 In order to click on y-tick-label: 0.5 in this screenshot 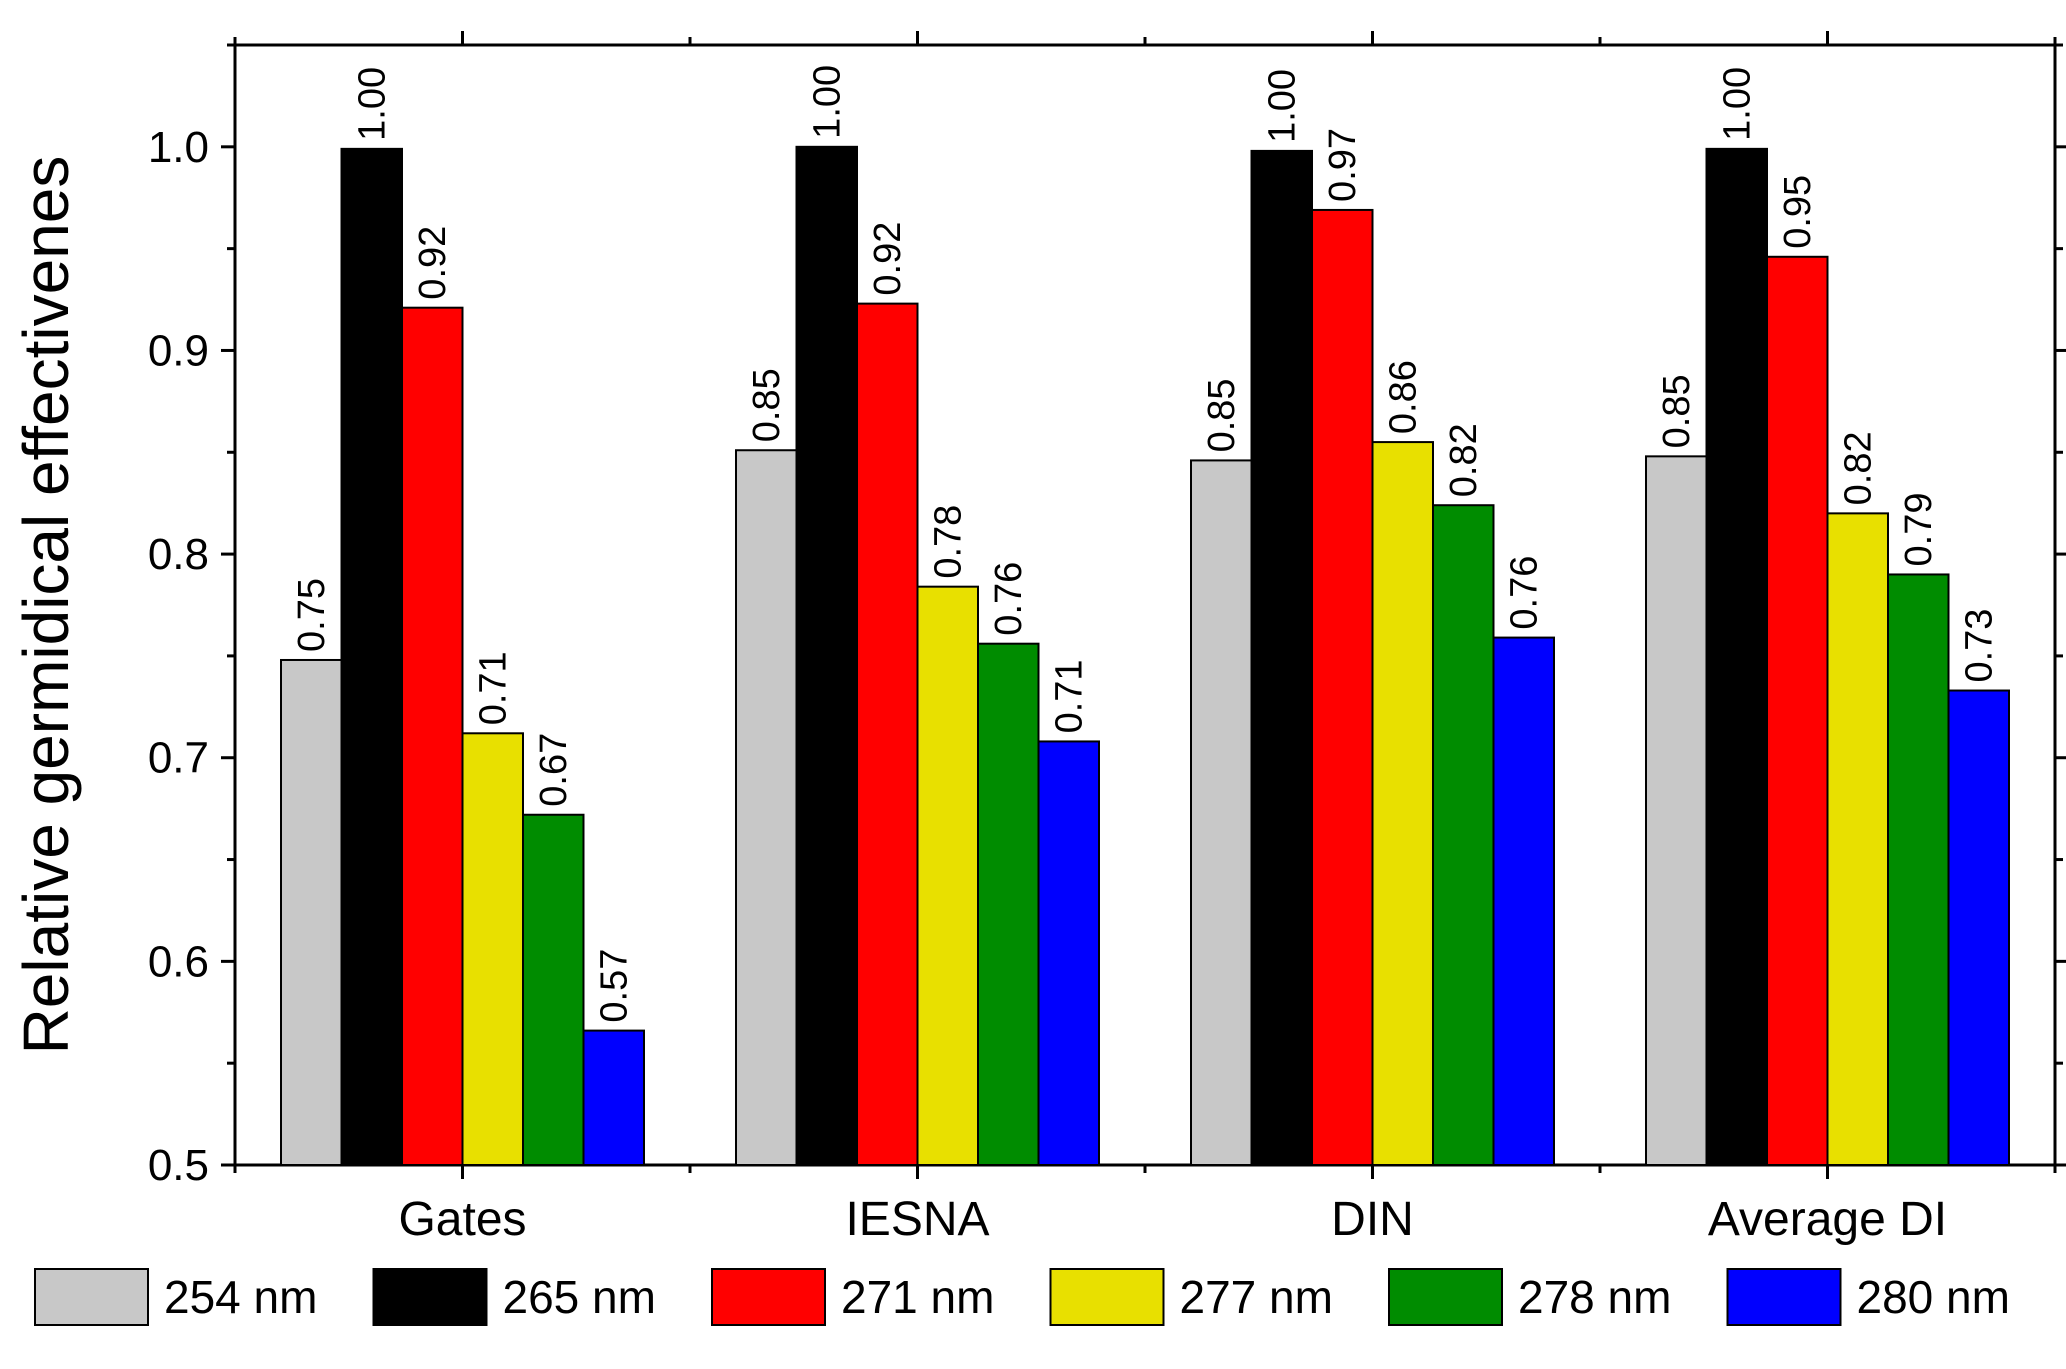, I will do `click(178, 1165)`.